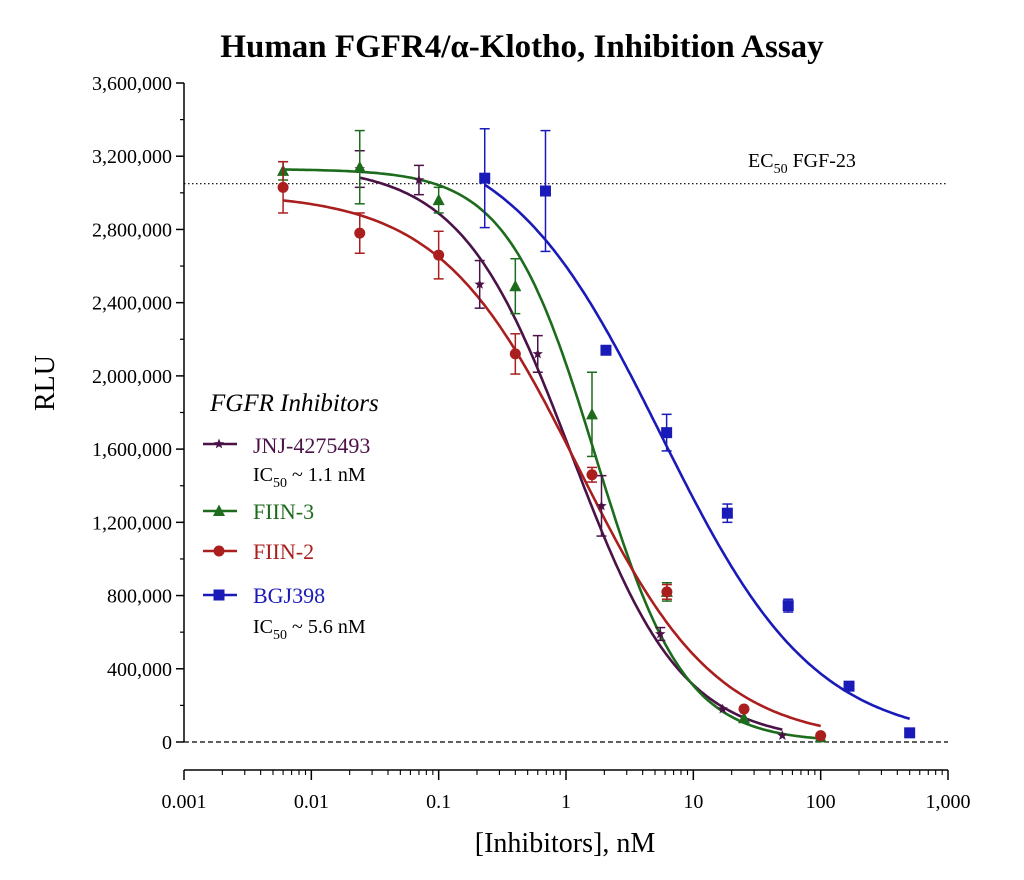 The height and width of the screenshot is (880, 1024). What do you see at coordinates (45, 383) in the screenshot?
I see `y-axis-title: RLU` at bounding box center [45, 383].